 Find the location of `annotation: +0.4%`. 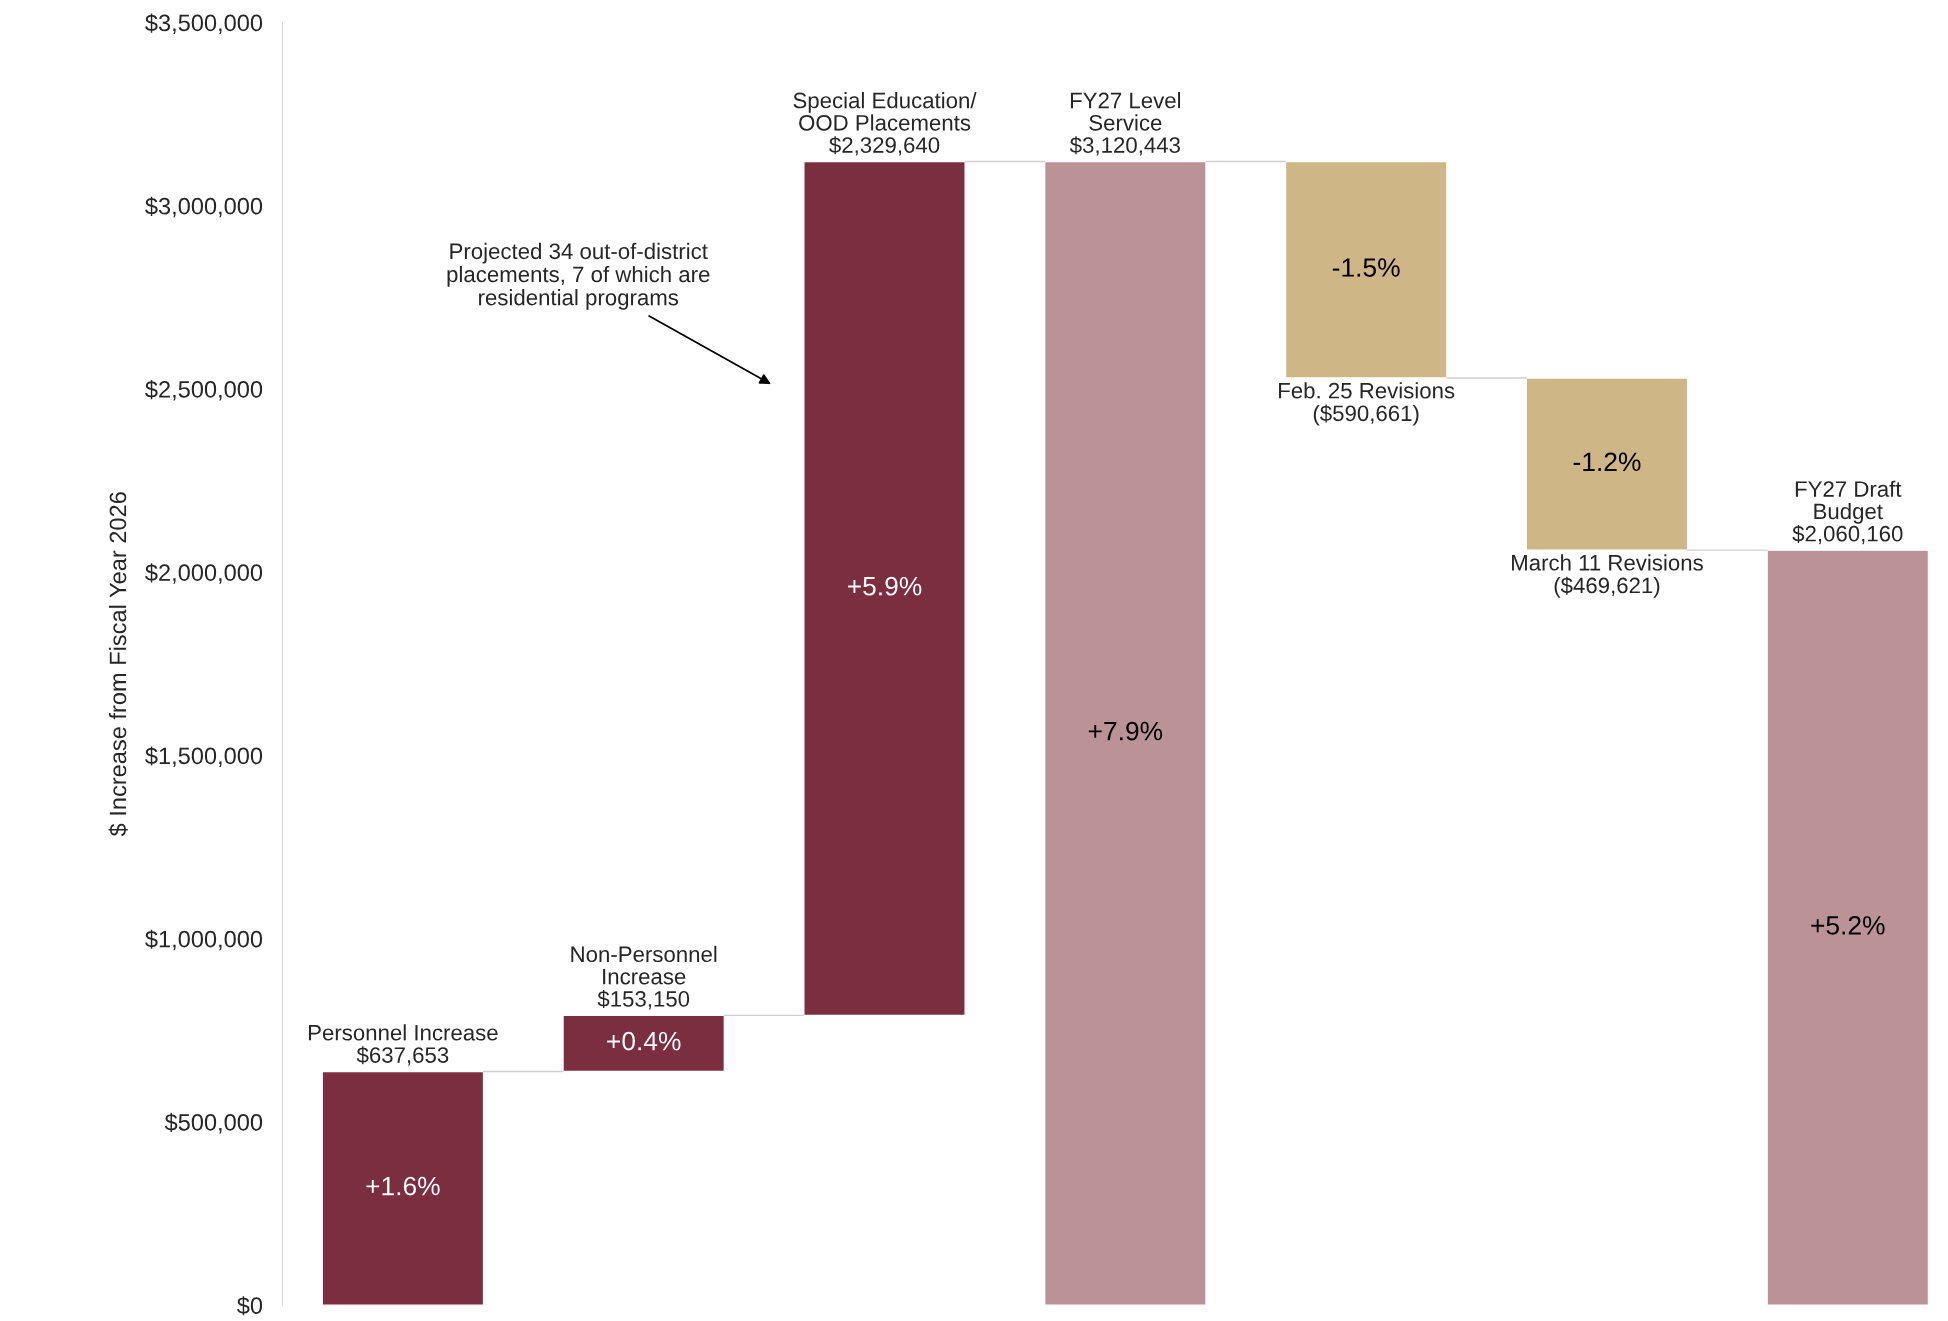

annotation: +0.4% is located at coordinates (644, 1041).